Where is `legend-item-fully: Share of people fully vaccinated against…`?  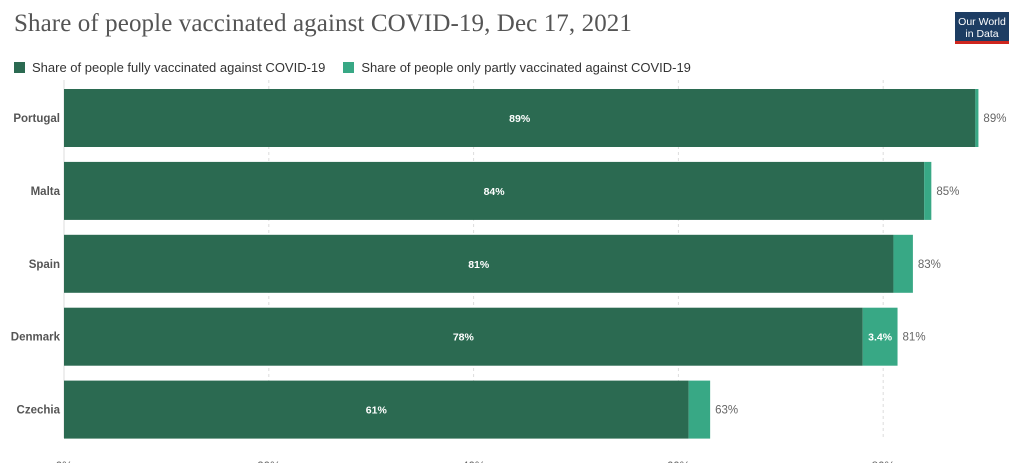 legend-item-fully: Share of people fully vaccinated against… is located at coordinates (169, 67).